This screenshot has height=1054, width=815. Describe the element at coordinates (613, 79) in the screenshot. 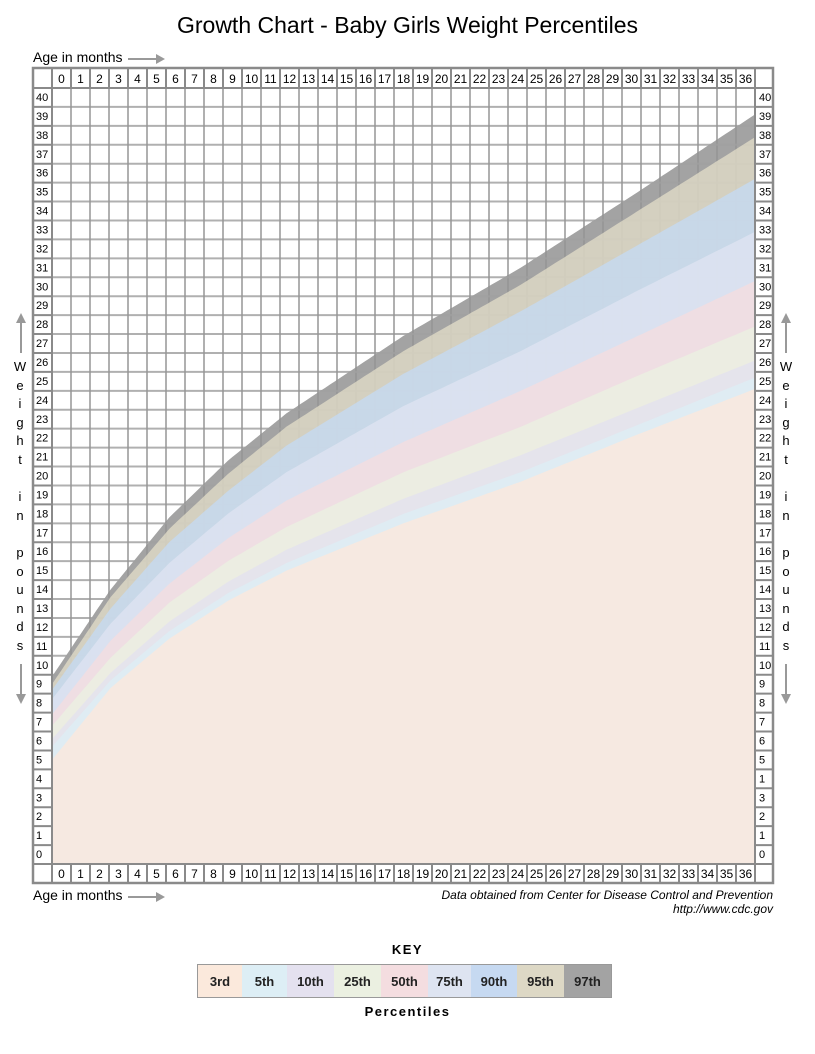

I see `x-tick-top: 29` at that location.